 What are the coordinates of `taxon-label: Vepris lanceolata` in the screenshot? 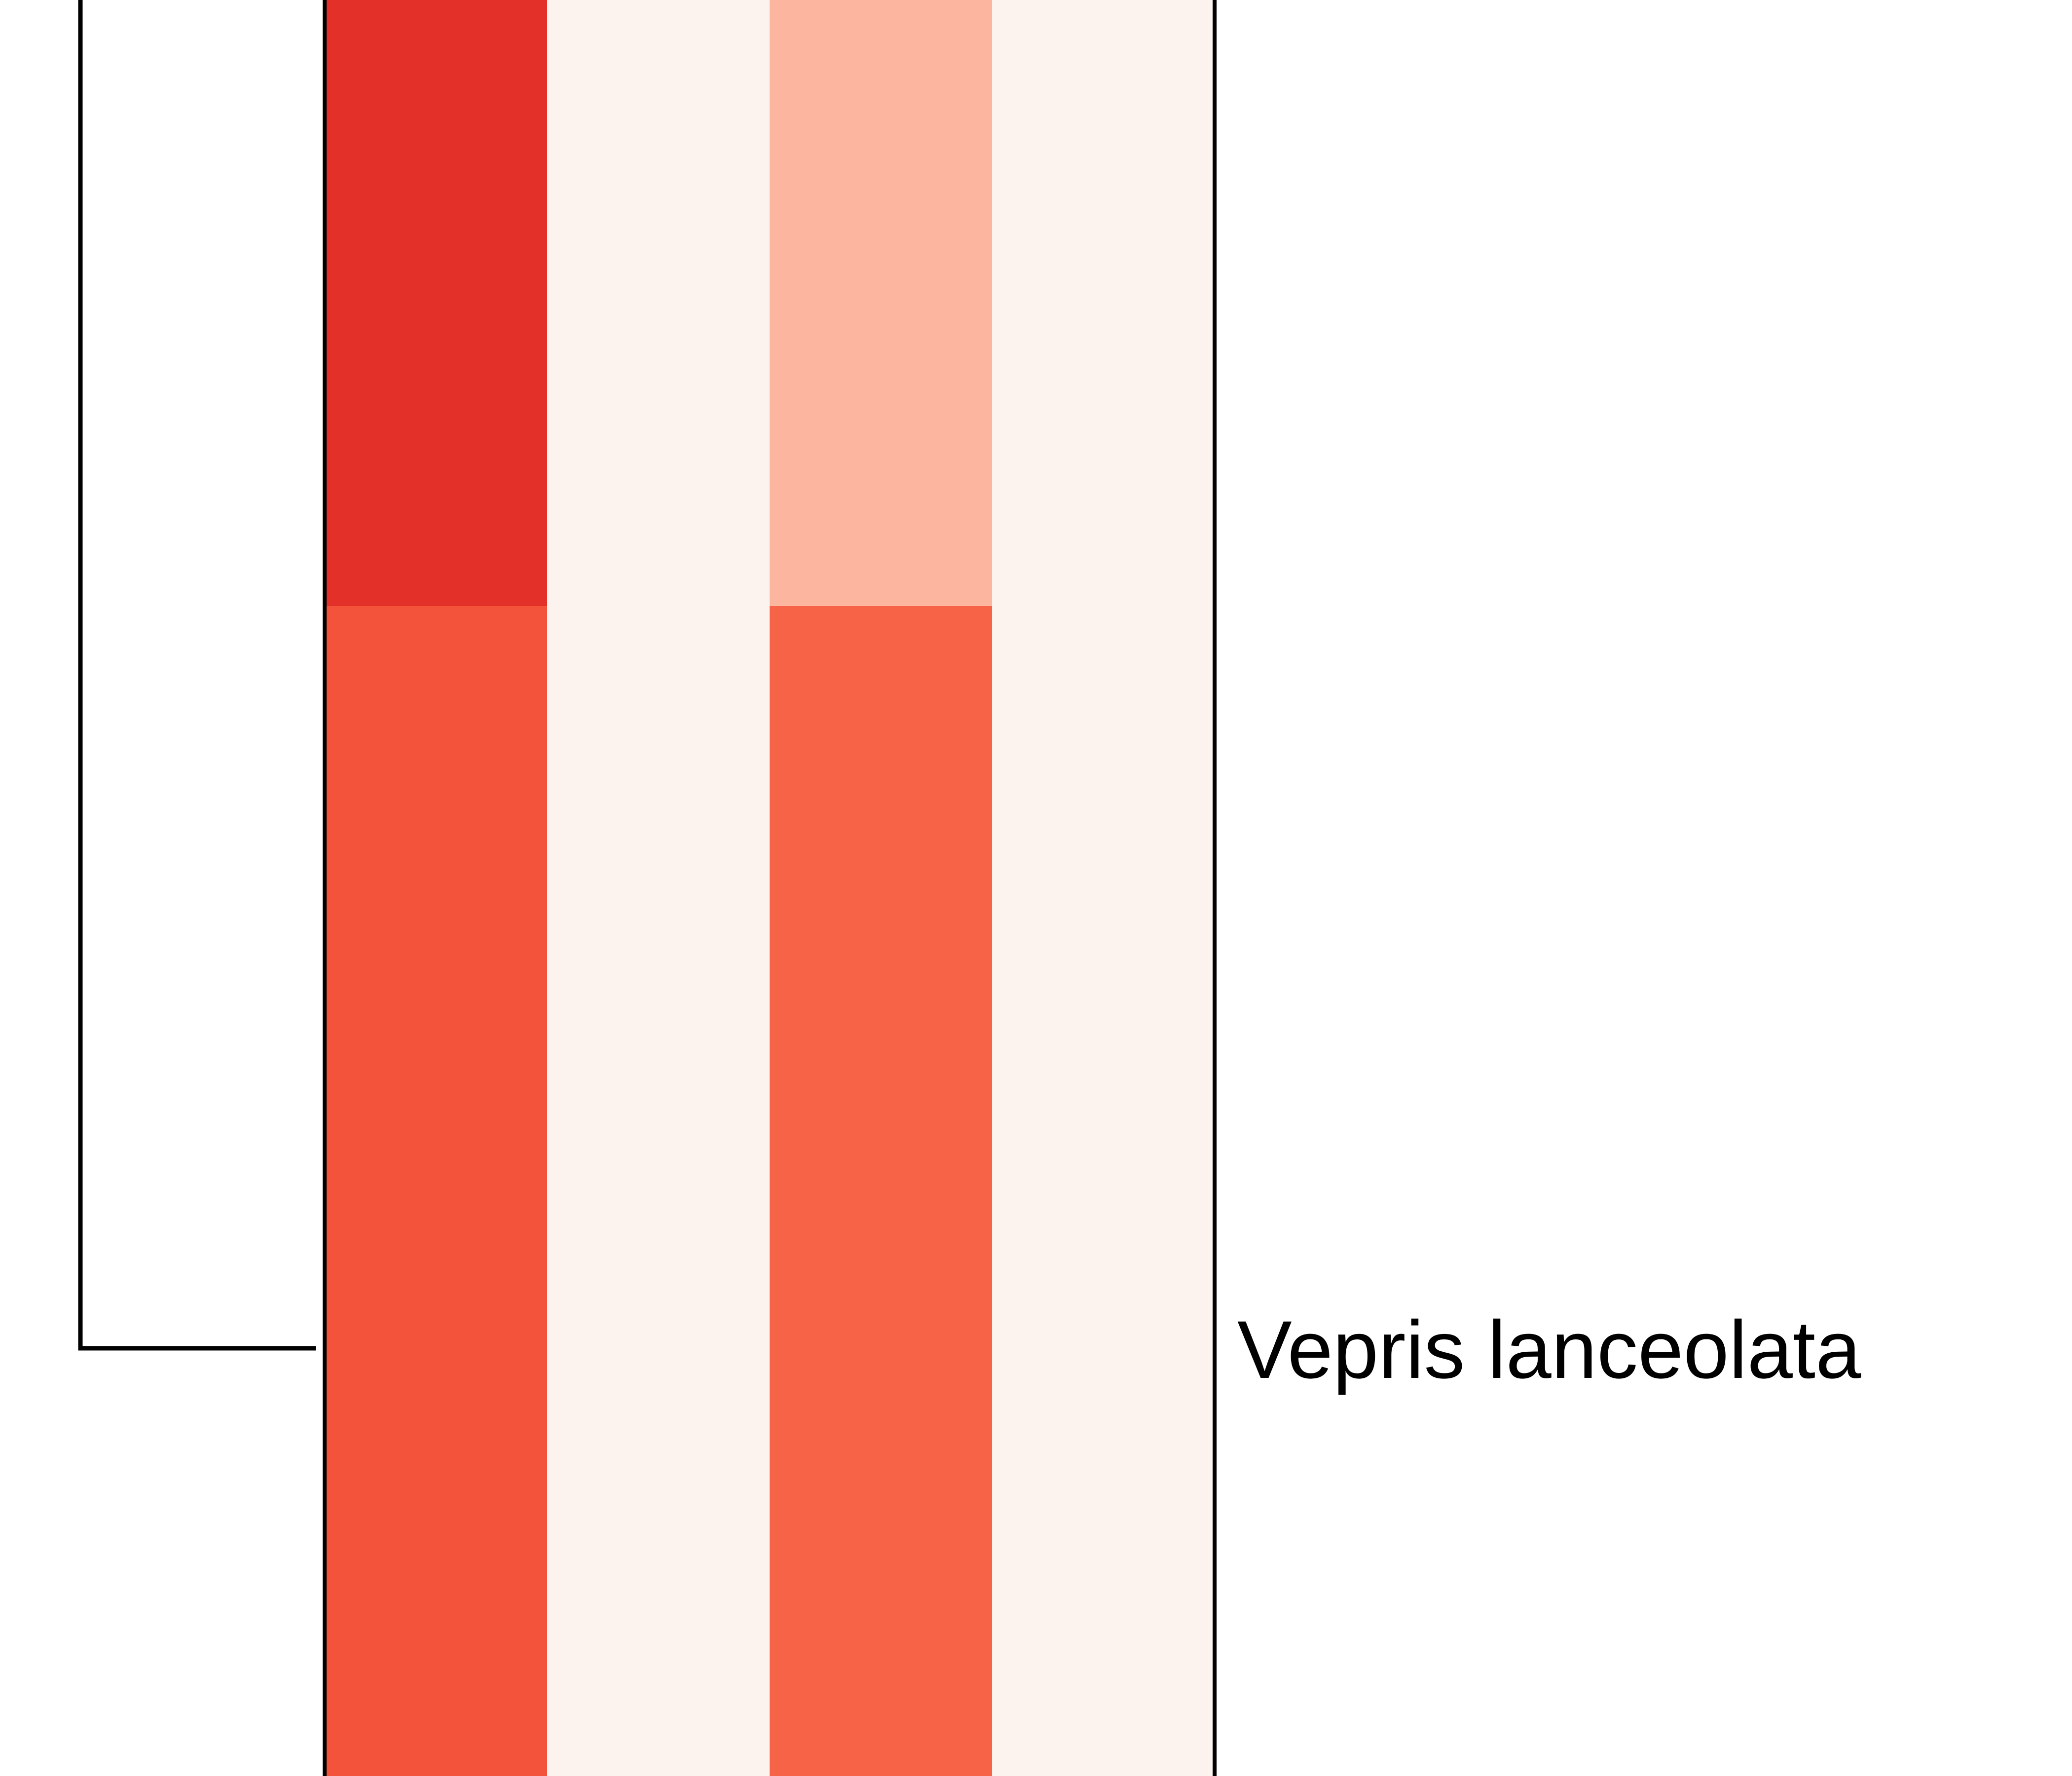 It's located at (1549, 1350).